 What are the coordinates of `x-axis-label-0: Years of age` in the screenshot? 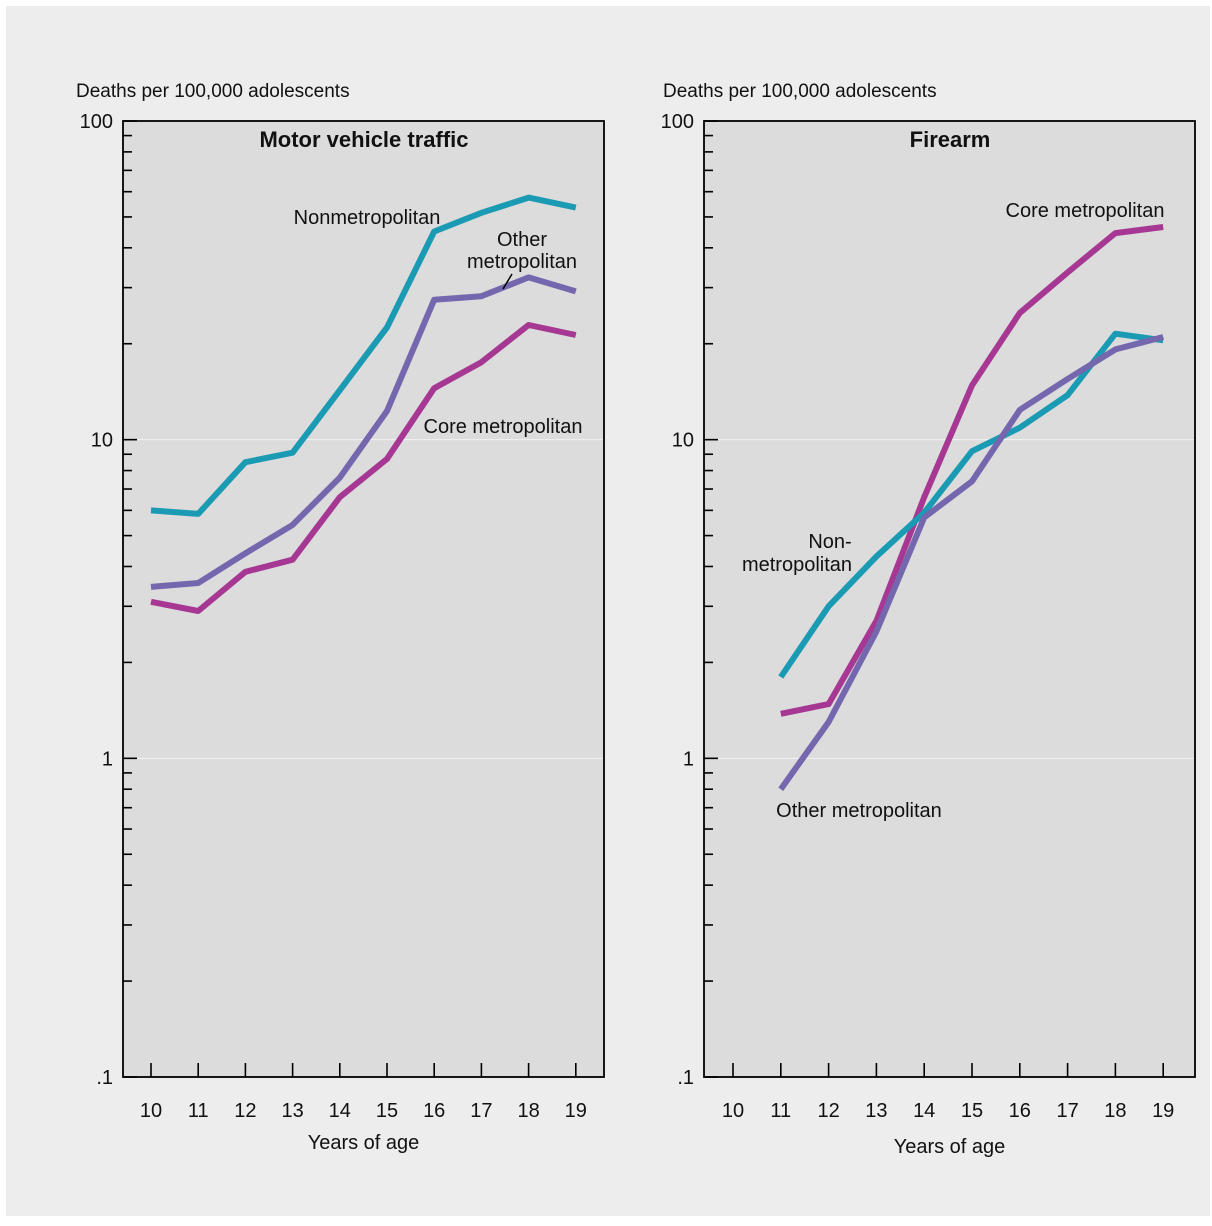 It's located at (364, 1143).